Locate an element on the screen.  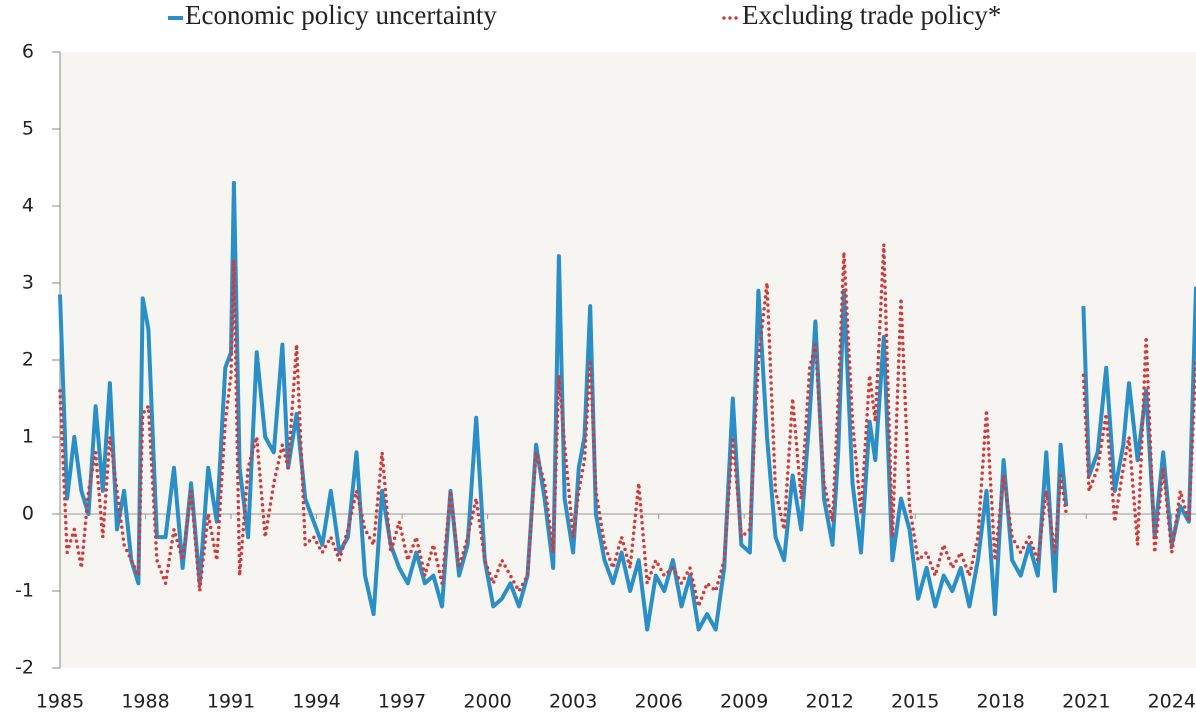
x-tick-label: 1988 is located at coordinates (145, 702).